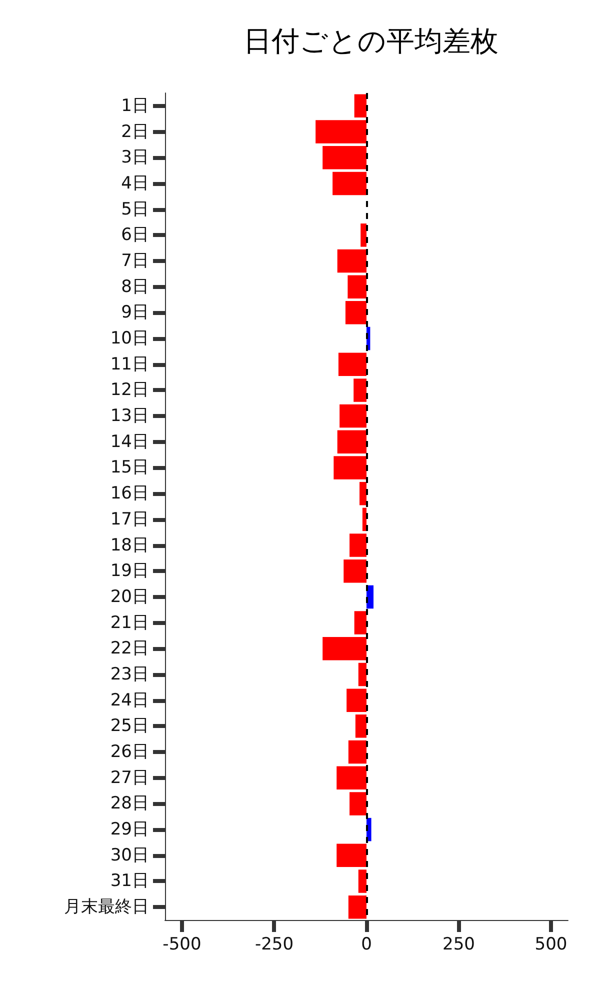 Image resolution: width=600 pixels, height=1000 pixels. Describe the element at coordinates (129, 752) in the screenshot. I see `y-tick-label: 26日` at that location.